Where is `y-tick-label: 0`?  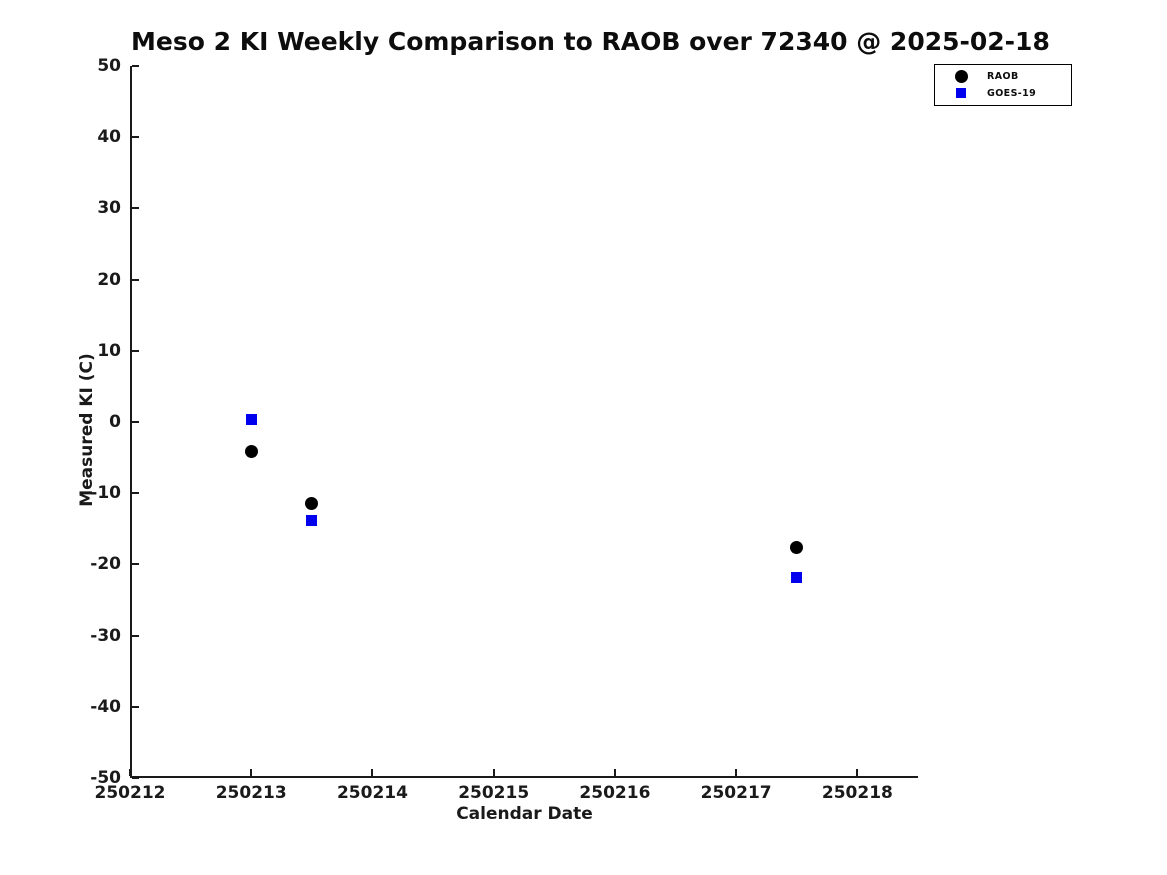
y-tick-label: 0 is located at coordinates (115, 422).